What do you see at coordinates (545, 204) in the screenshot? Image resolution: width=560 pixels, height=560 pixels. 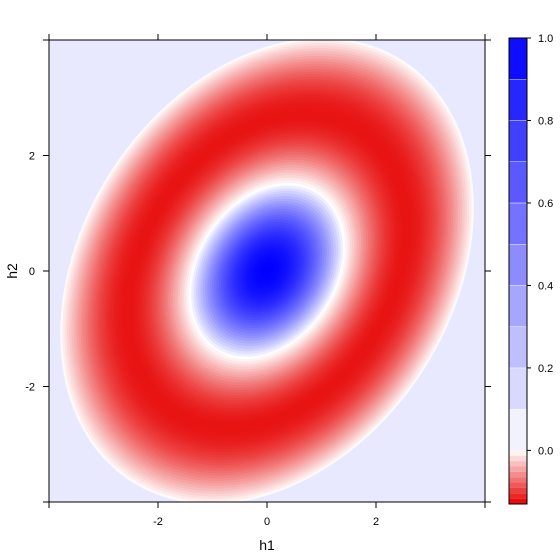 I see `color-key-tick-label: 0.6` at bounding box center [545, 204].